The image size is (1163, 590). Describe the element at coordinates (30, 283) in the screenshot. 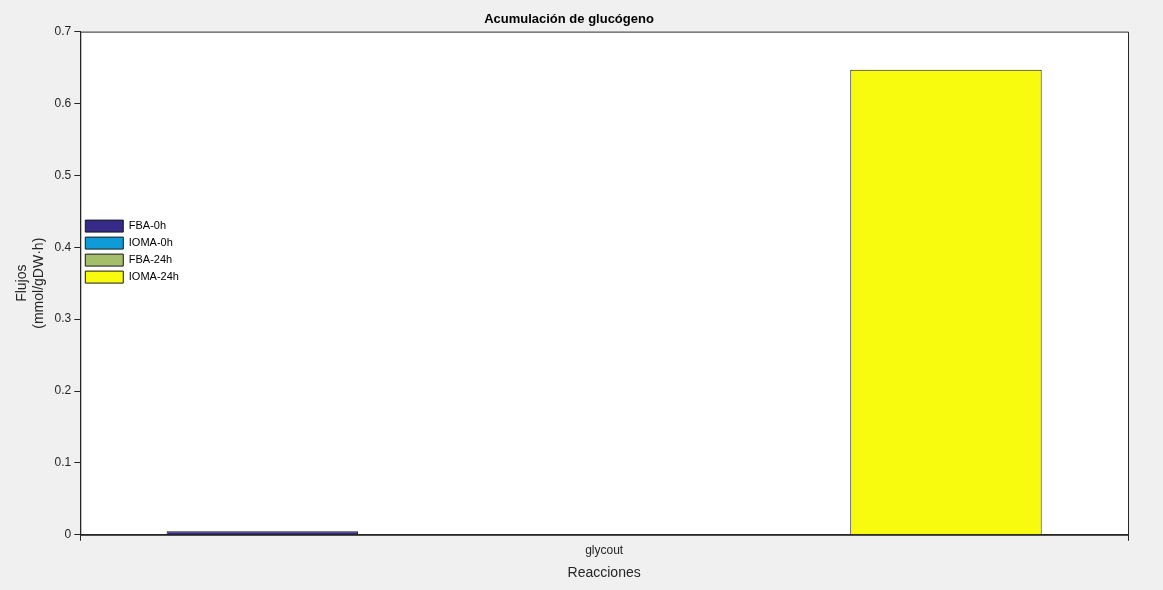

I see `y-axis-title: Flujos (mmol/gDW·h)` at that location.